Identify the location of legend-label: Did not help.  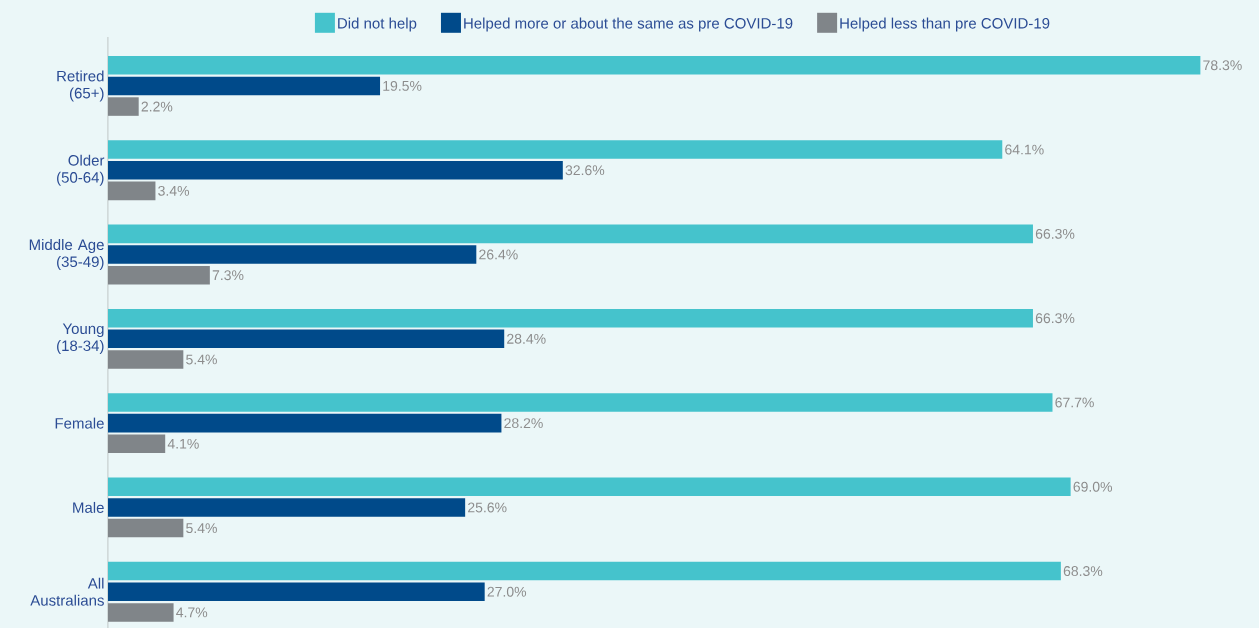
(377, 24).